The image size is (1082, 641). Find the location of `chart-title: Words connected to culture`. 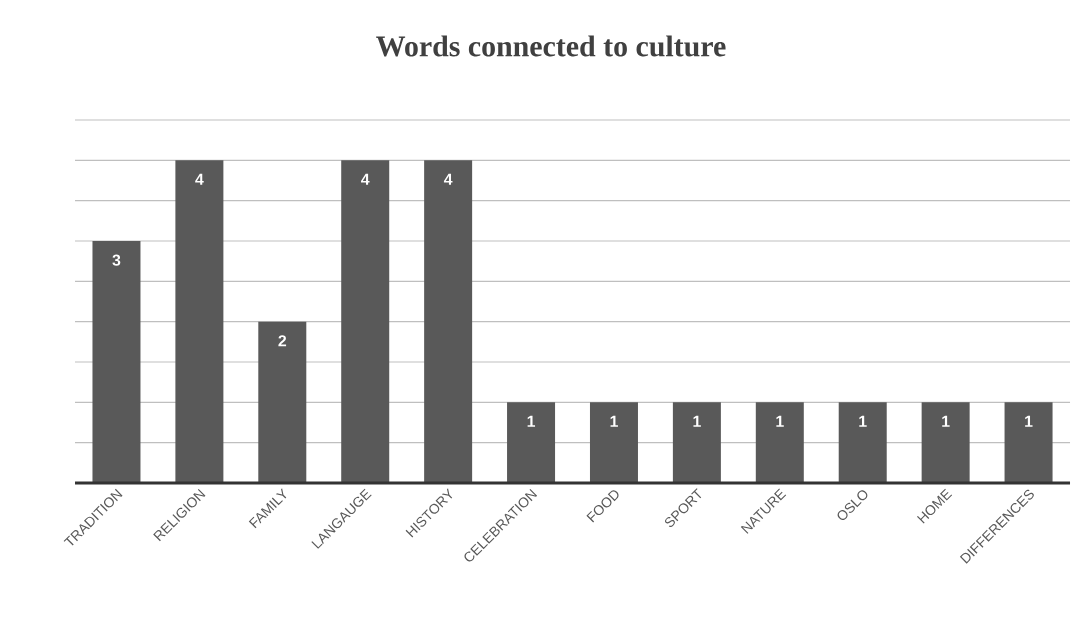

chart-title: Words connected to culture is located at coordinates (551, 46).